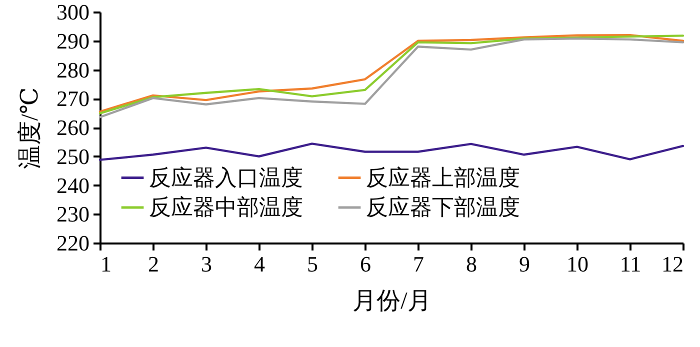 The width and height of the screenshot is (700, 347). I want to click on line-series, so click(391, 151).